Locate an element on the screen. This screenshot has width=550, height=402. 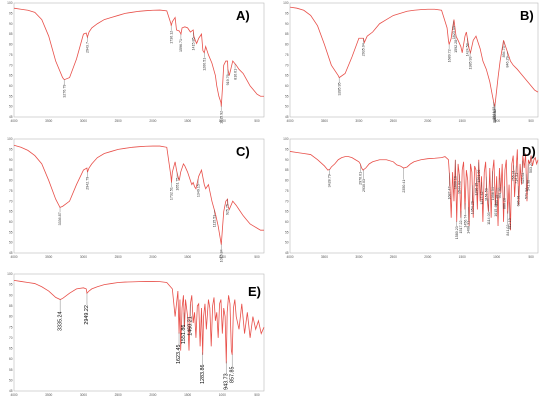
y-tick-label: 70 is located at coordinates (11, 338).